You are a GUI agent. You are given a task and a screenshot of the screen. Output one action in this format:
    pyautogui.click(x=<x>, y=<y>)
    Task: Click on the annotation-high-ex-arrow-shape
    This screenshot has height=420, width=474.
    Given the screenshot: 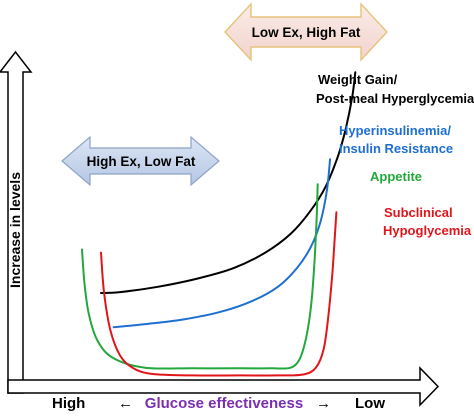 What is the action you would take?
    pyautogui.click(x=140, y=161)
    